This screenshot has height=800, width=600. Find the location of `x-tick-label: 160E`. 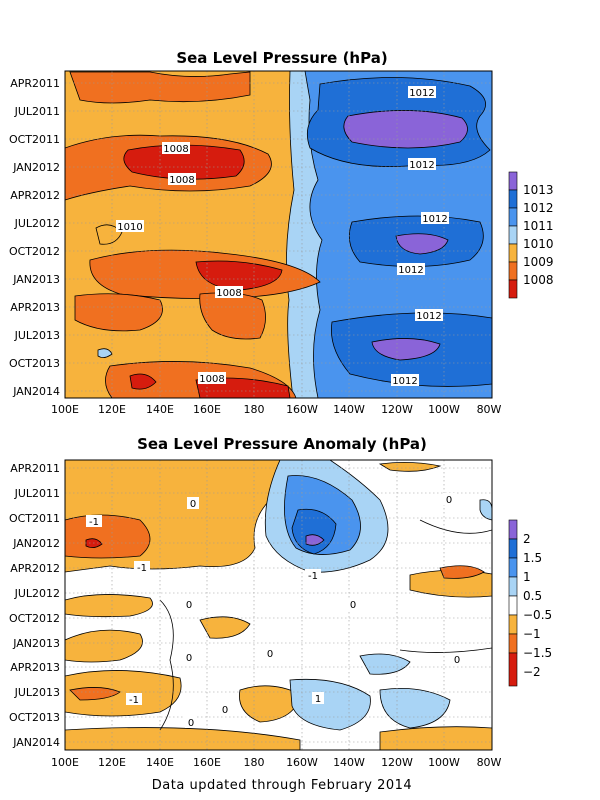

x-tick-label: 160E is located at coordinates (207, 409).